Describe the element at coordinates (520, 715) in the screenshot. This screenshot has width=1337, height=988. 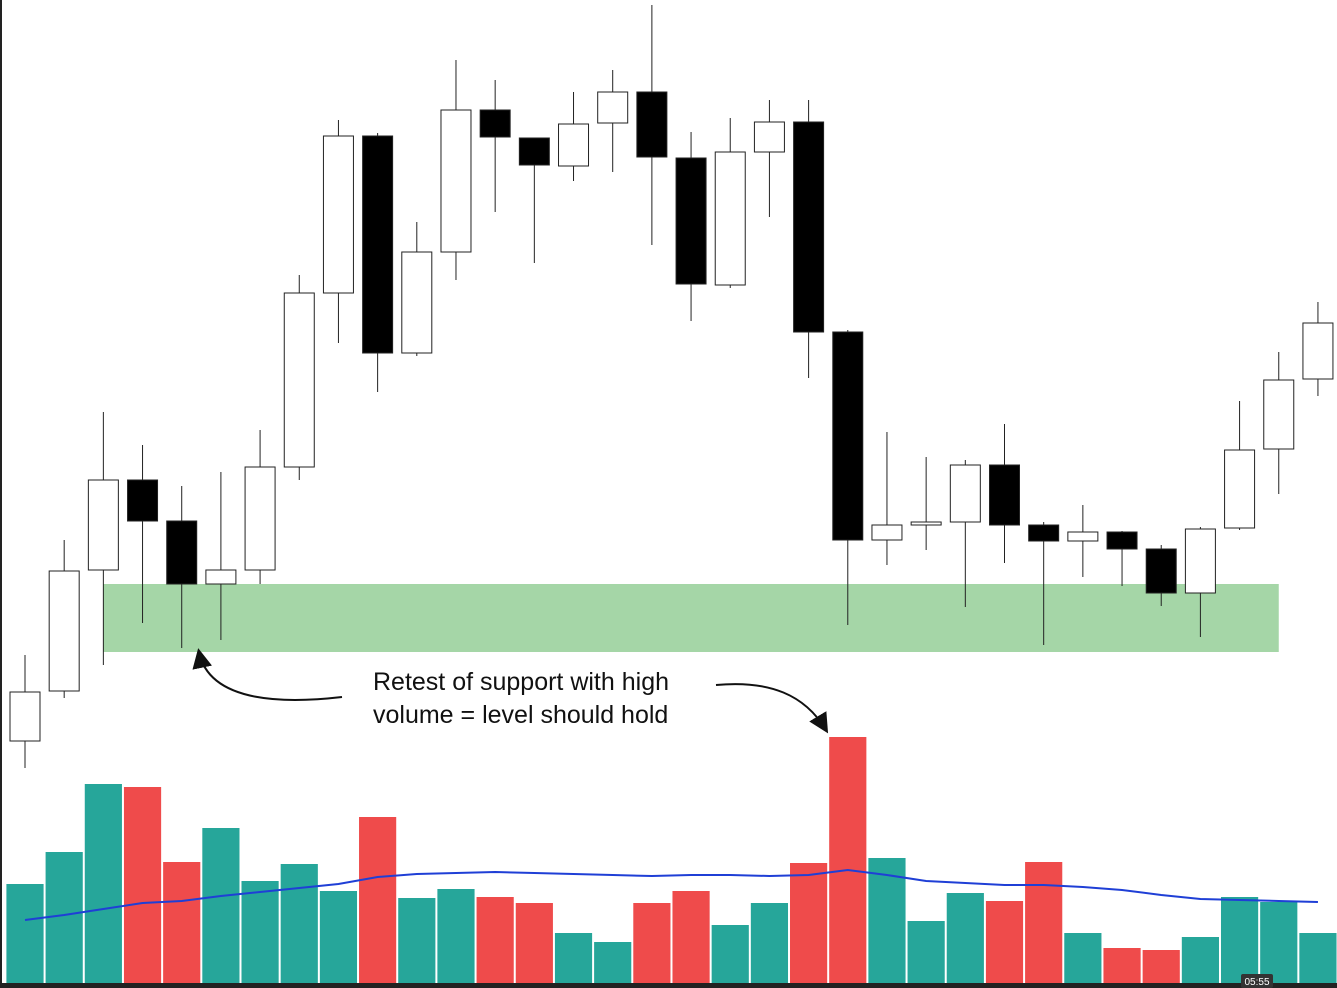
I see `annotation-line: volume = level should hold` at that location.